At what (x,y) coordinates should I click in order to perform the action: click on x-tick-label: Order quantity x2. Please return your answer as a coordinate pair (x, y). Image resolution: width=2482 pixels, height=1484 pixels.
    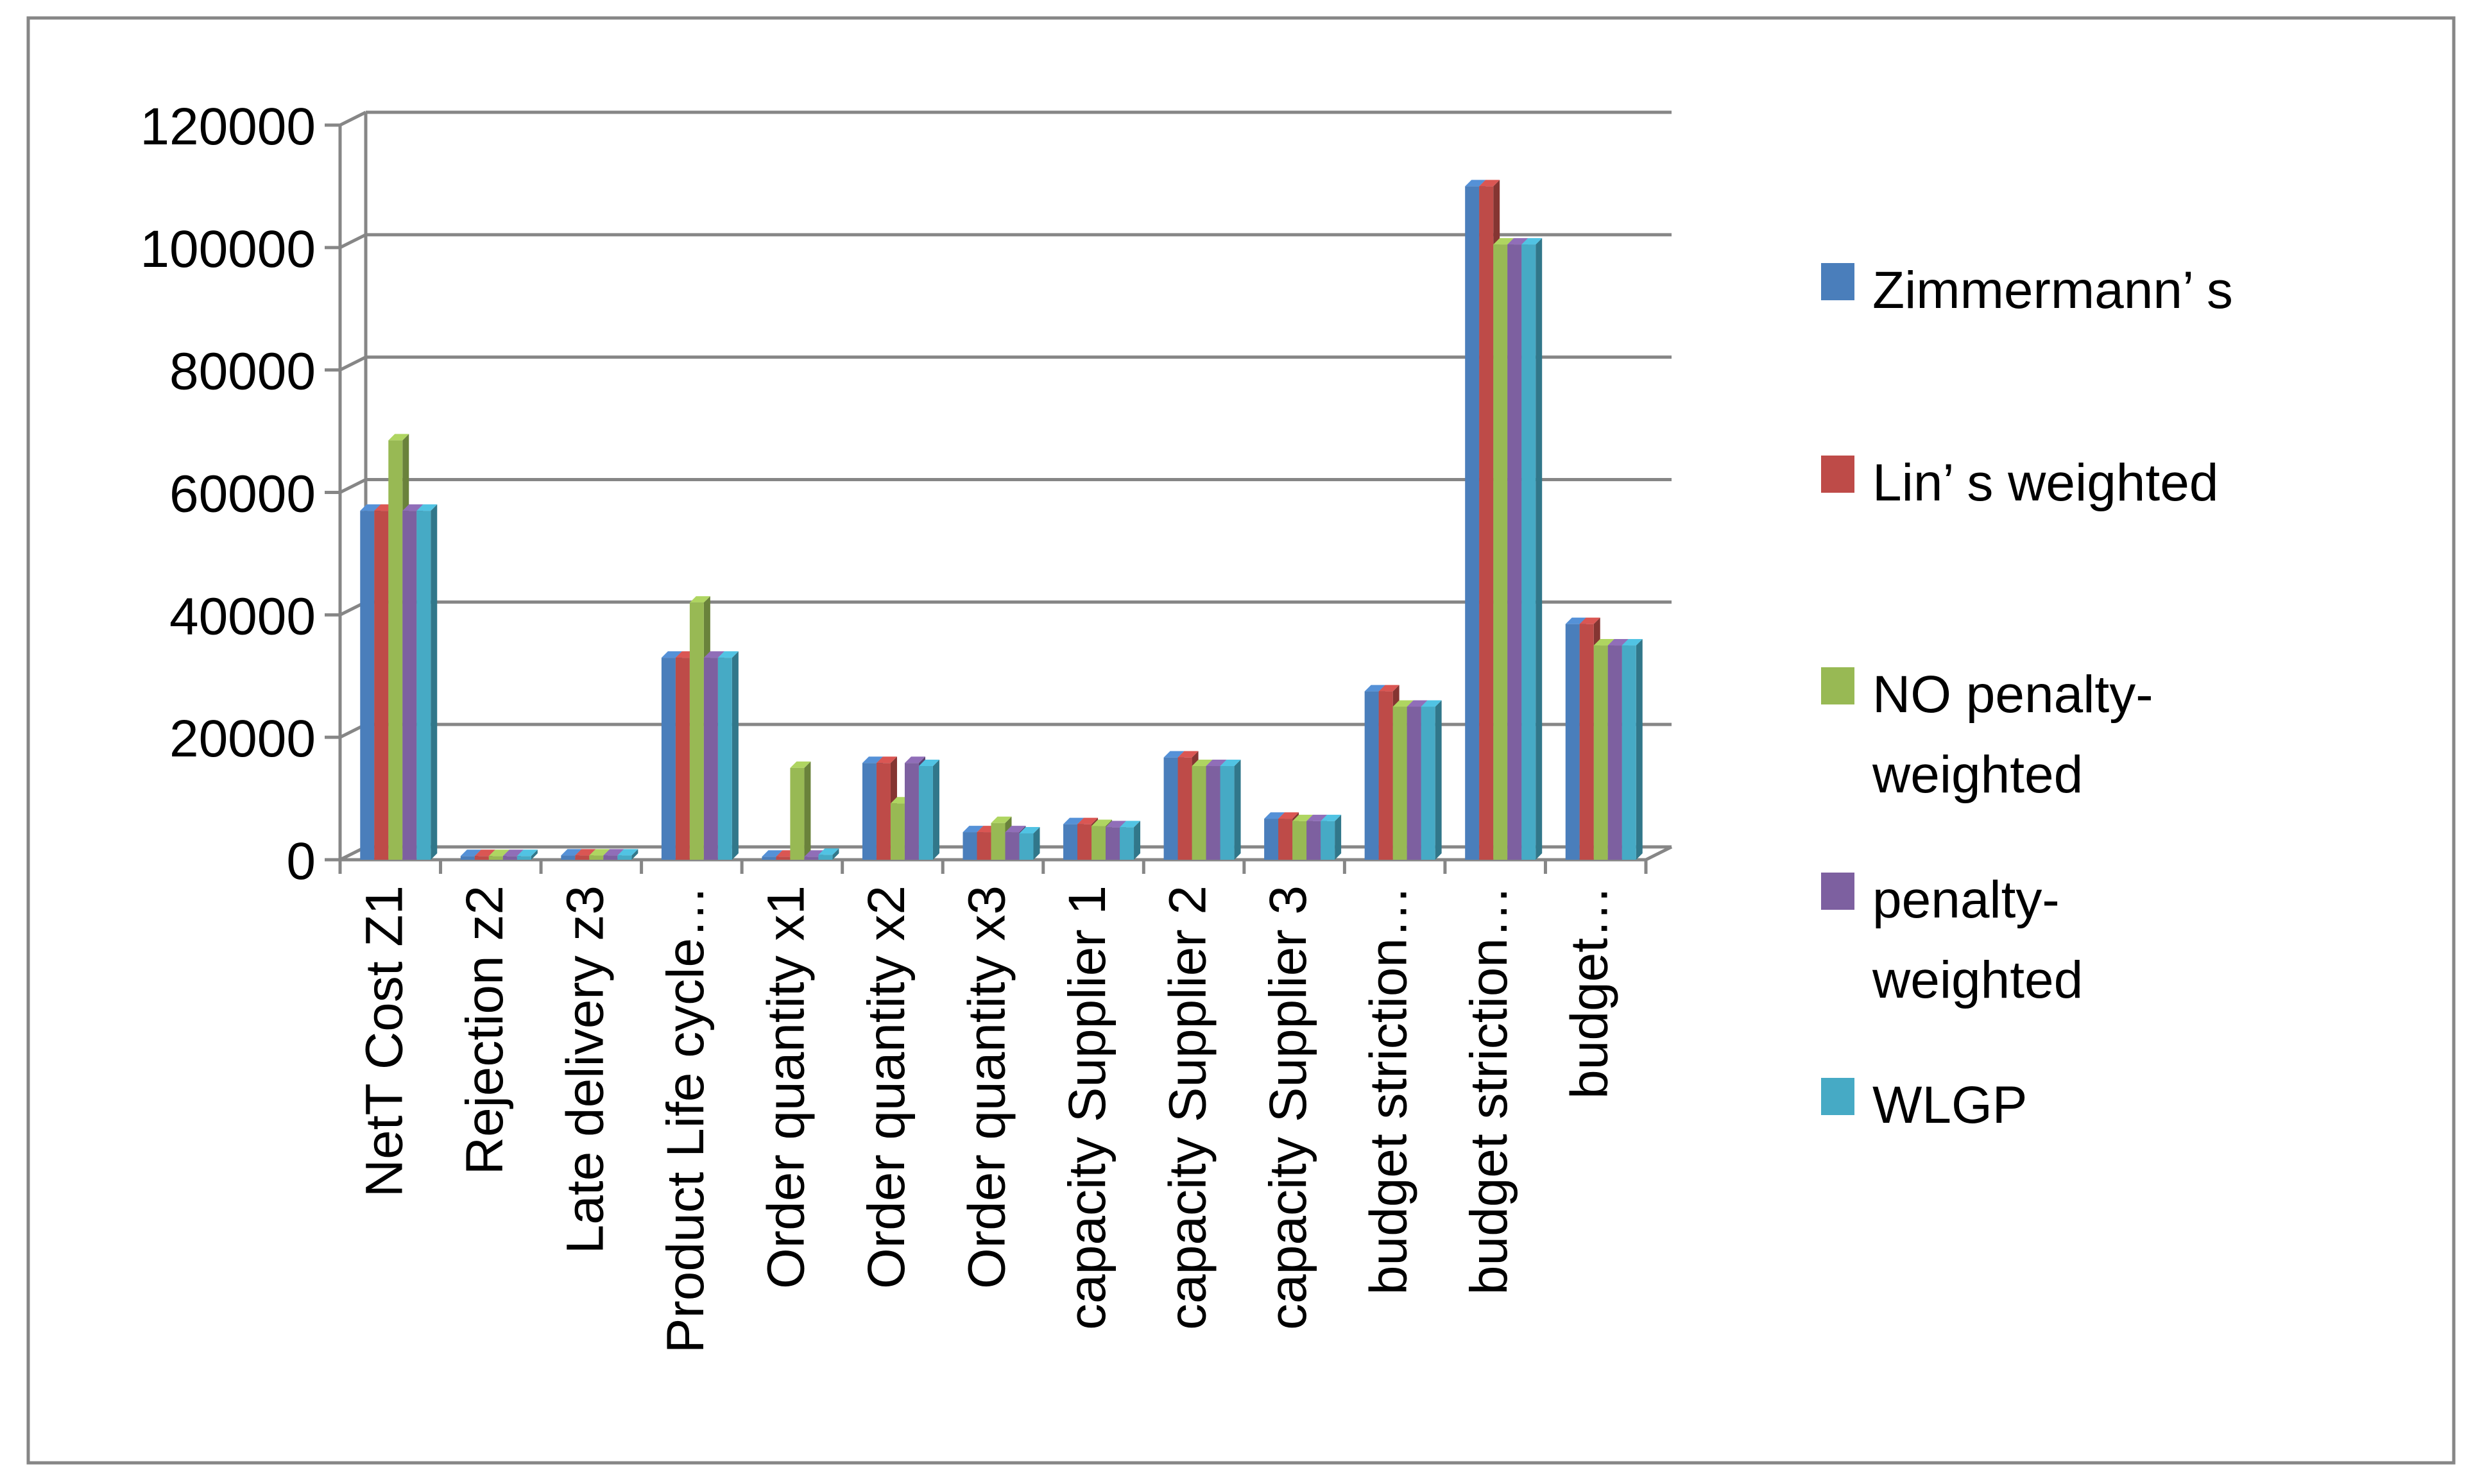
    Looking at the image, I should click on (886, 1087).